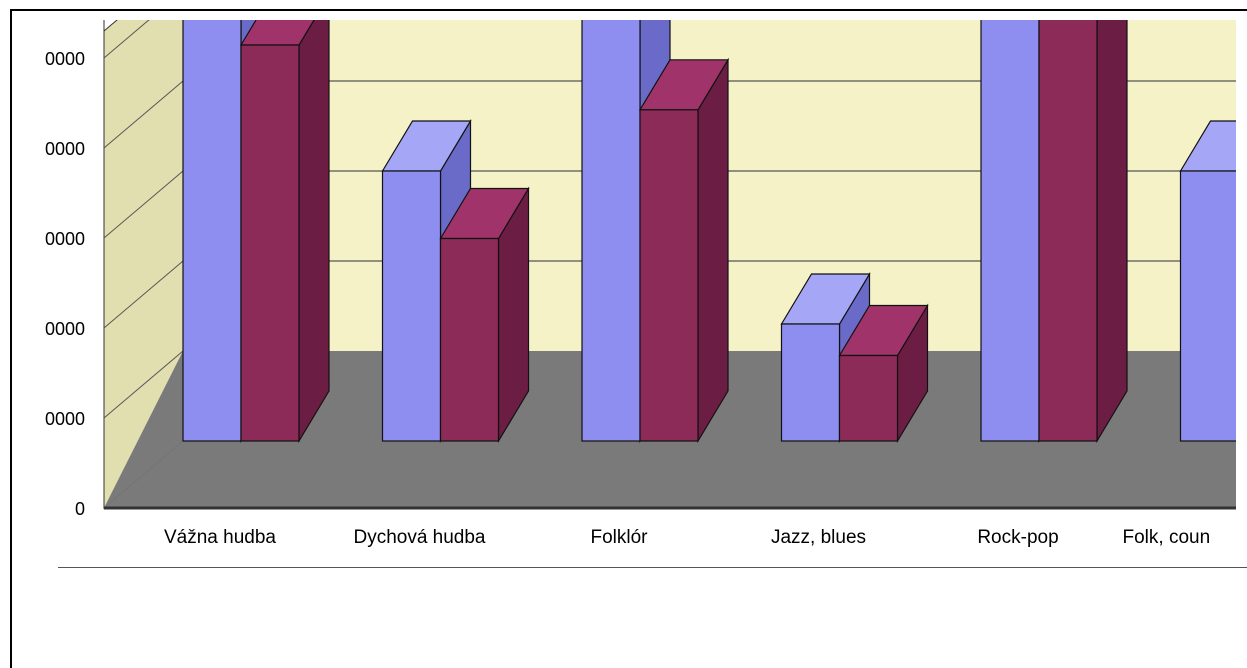 Image resolution: width=1247 pixels, height=668 pixels. Describe the element at coordinates (80, 509) in the screenshot. I see `y-tick-label: 0` at that location.